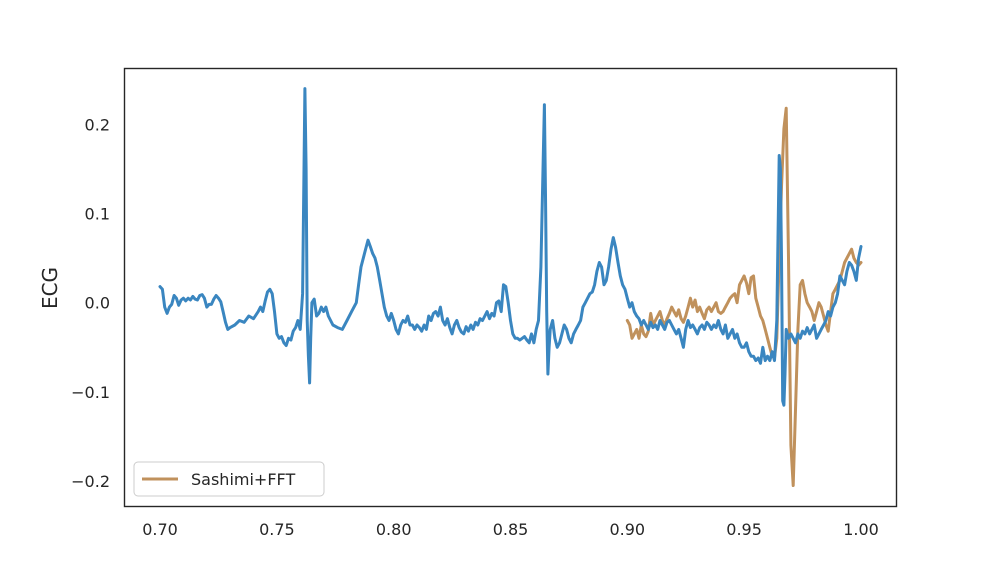  What do you see at coordinates (243, 479) in the screenshot?
I see `legend-label-sashimi-fft: Sashimi+FFT` at bounding box center [243, 479].